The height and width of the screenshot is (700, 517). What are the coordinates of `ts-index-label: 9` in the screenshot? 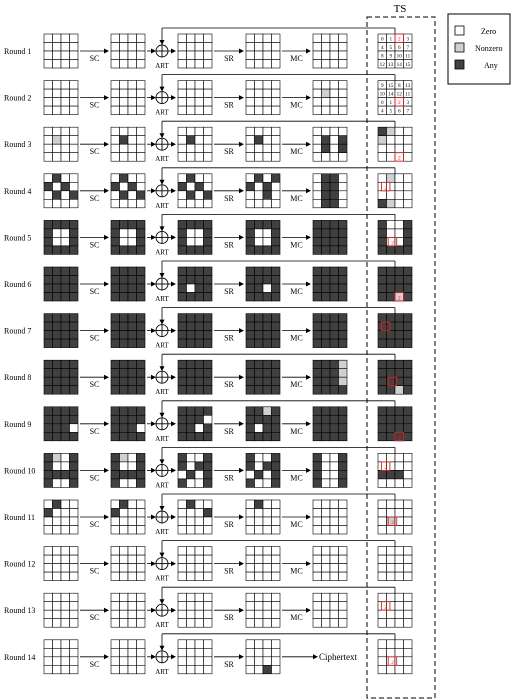 It's located at (382, 86).